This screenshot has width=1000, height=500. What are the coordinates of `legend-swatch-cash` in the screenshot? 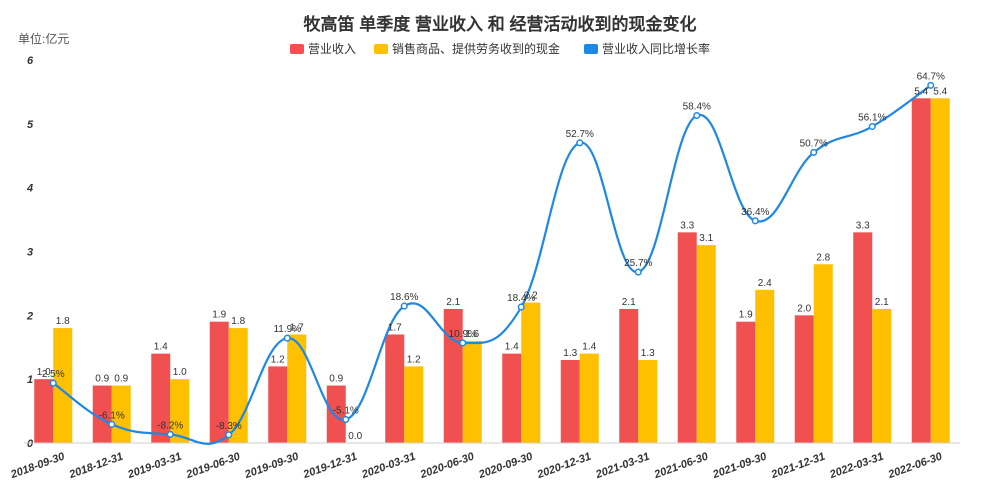 It's located at (381, 49).